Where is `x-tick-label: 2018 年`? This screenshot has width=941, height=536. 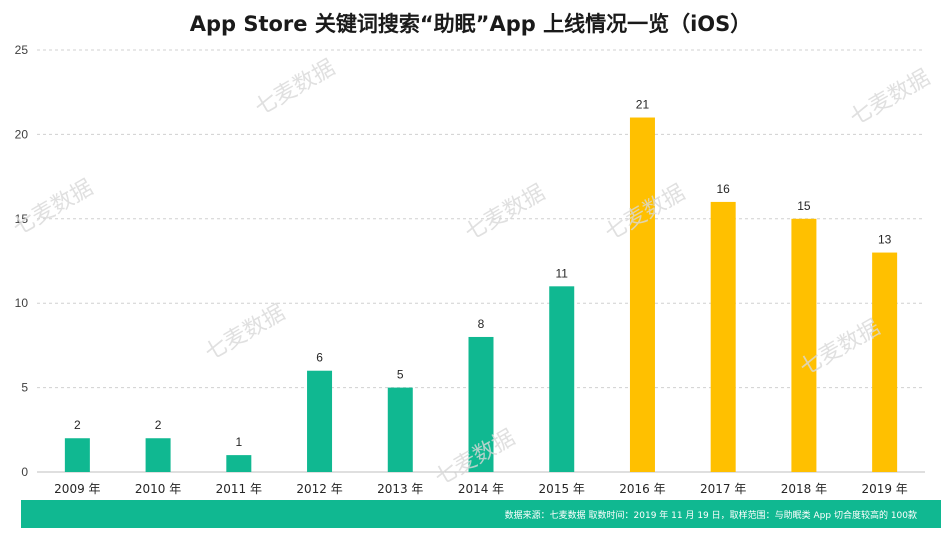
x-tick-label: 2018 年 is located at coordinates (804, 489).